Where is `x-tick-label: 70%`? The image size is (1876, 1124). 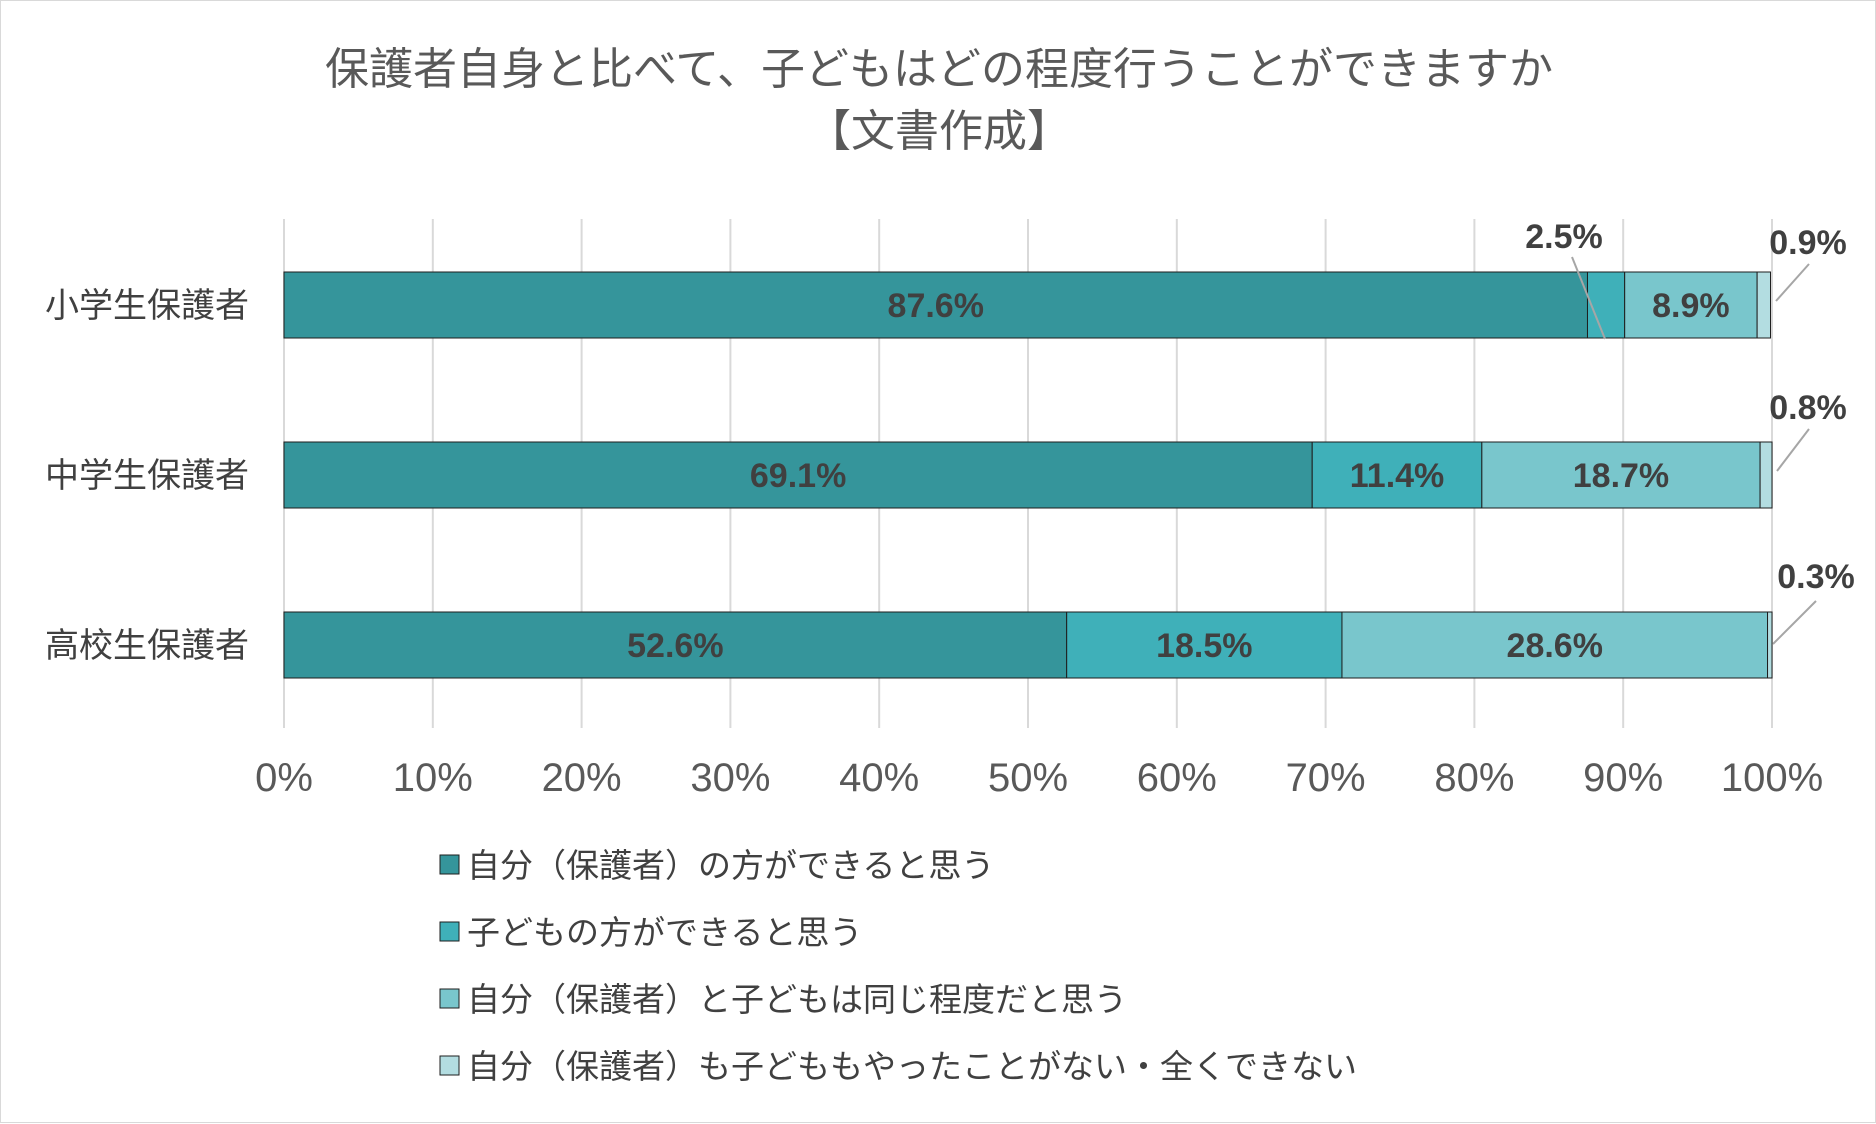
x-tick-label: 70% is located at coordinates (1326, 778).